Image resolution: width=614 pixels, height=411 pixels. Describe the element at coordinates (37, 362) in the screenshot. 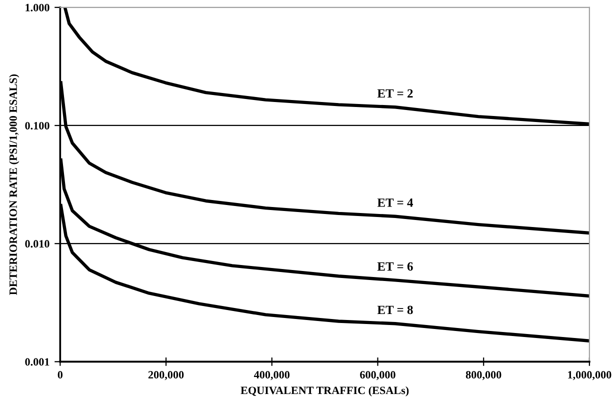

I see `y-tick-label: 0.001` at that location.